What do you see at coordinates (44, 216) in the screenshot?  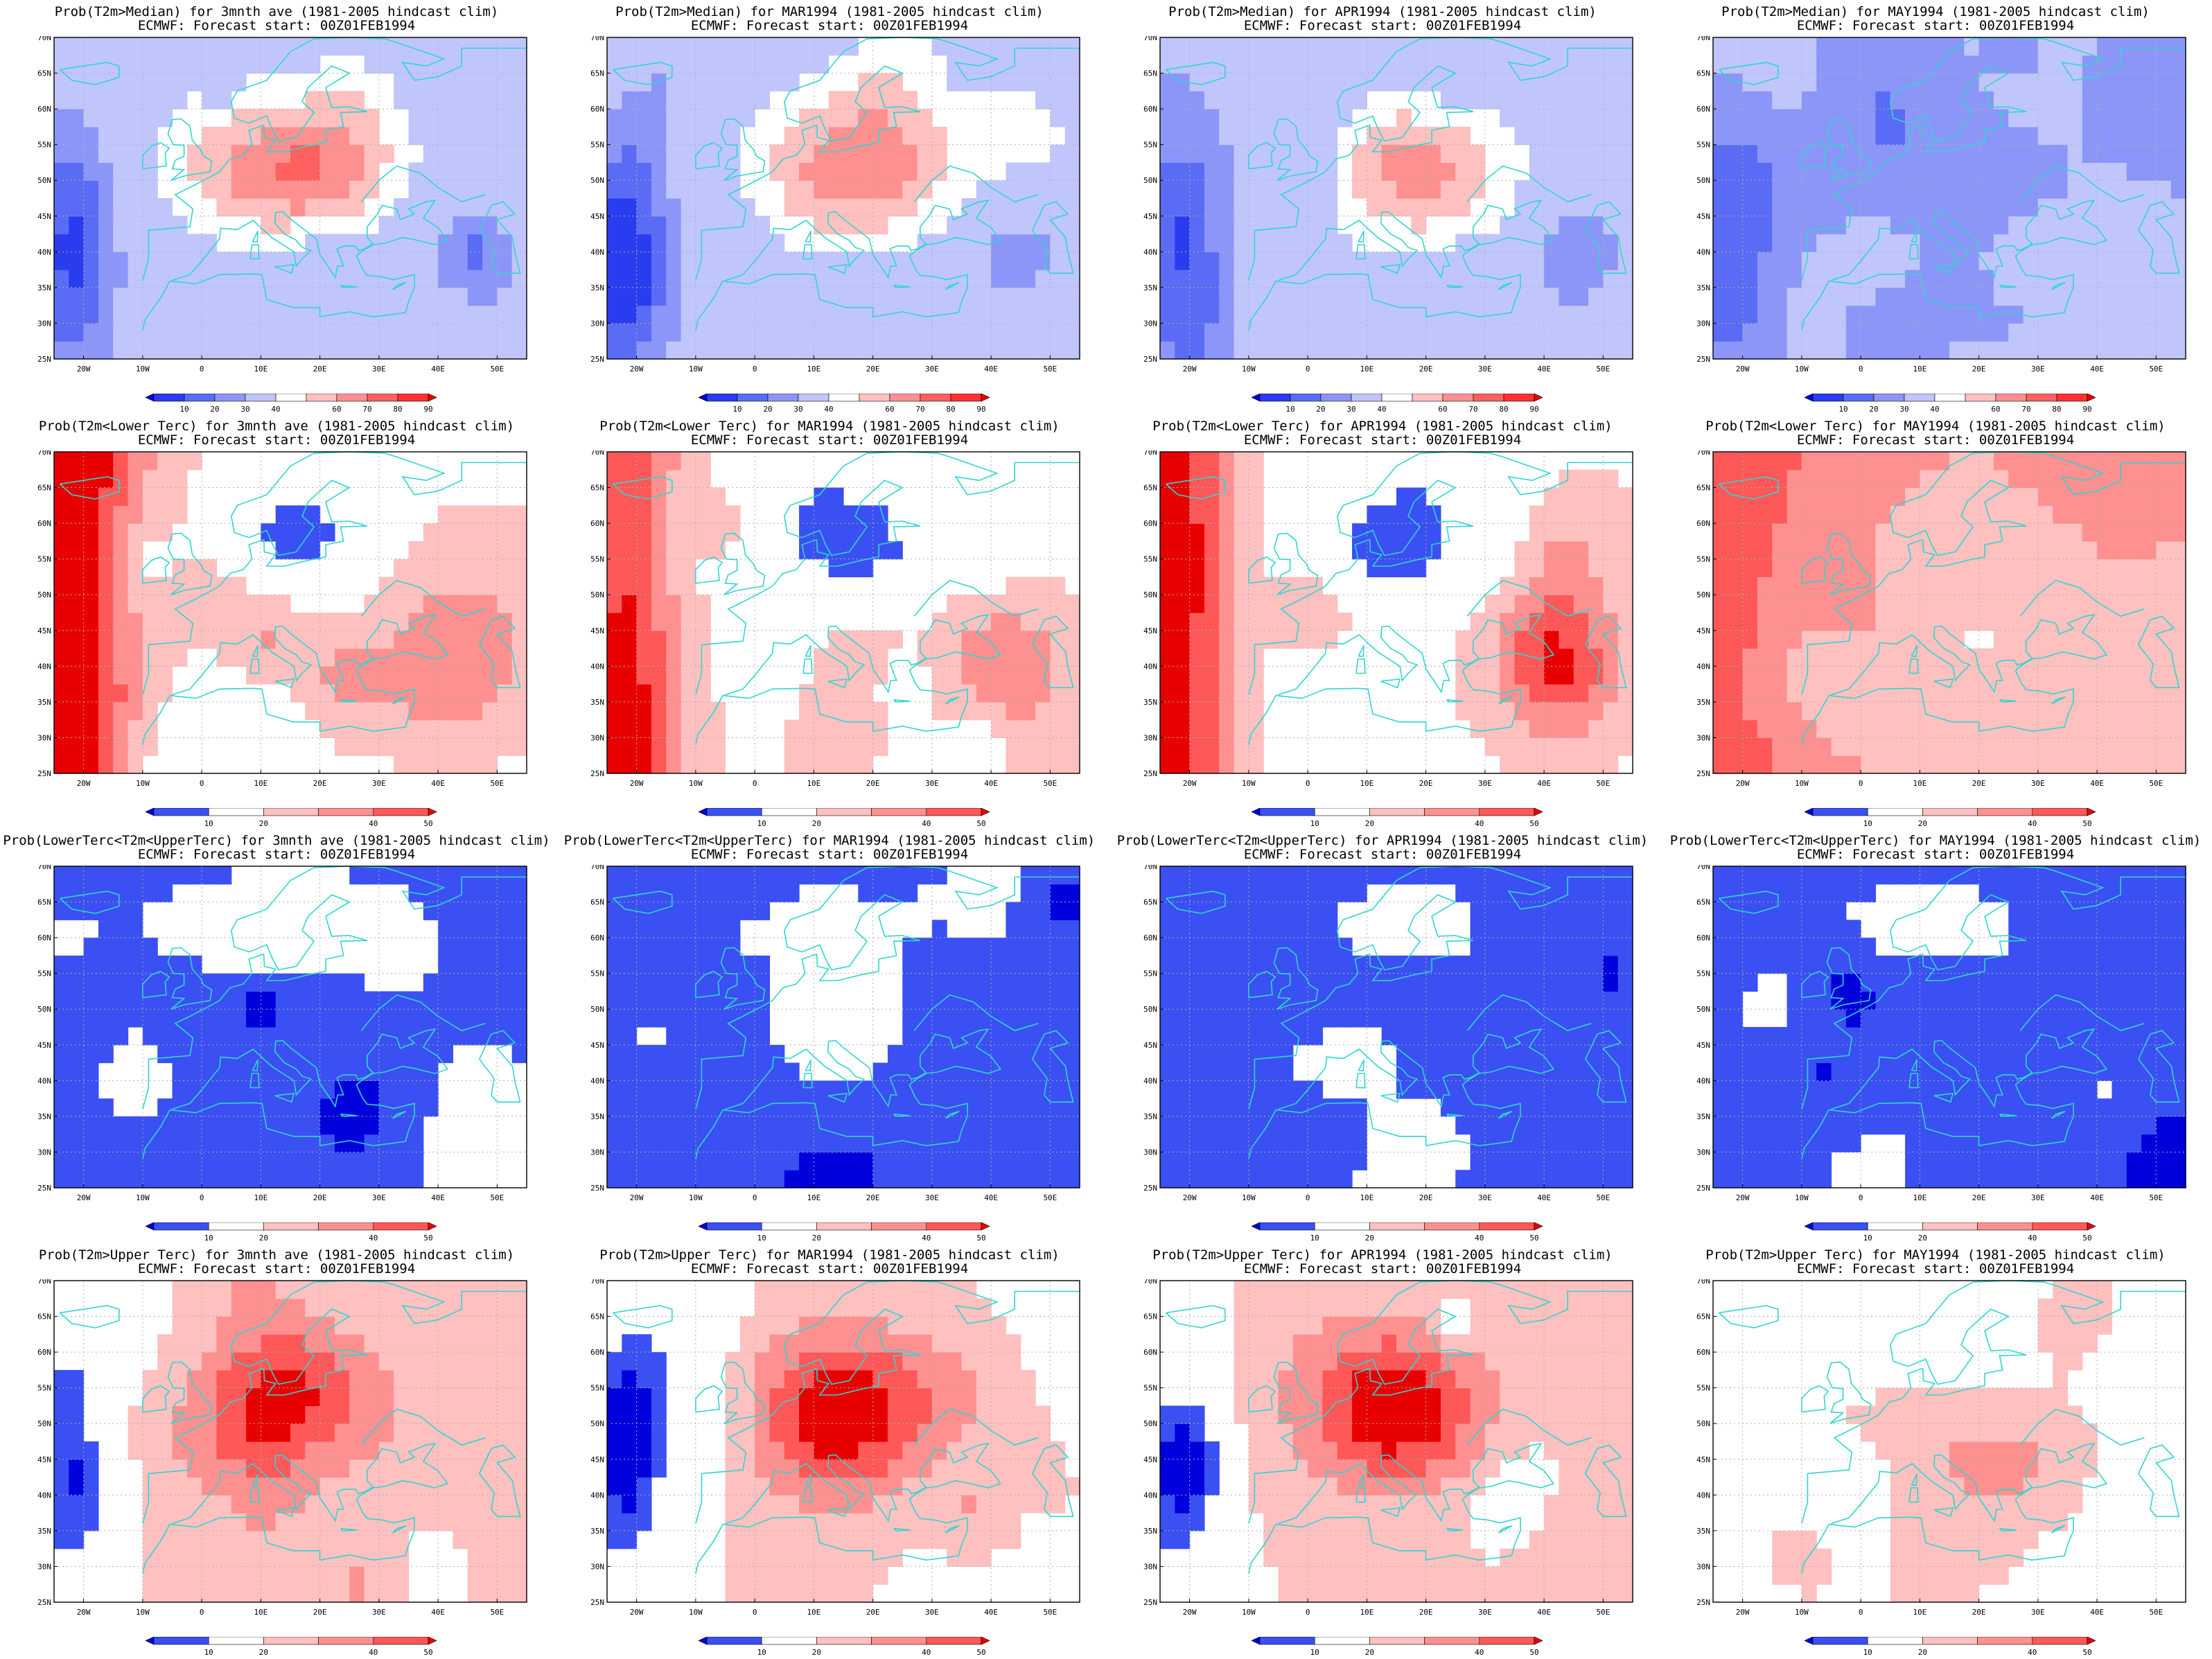 I see `lat-tick-label: 45N` at bounding box center [44, 216].